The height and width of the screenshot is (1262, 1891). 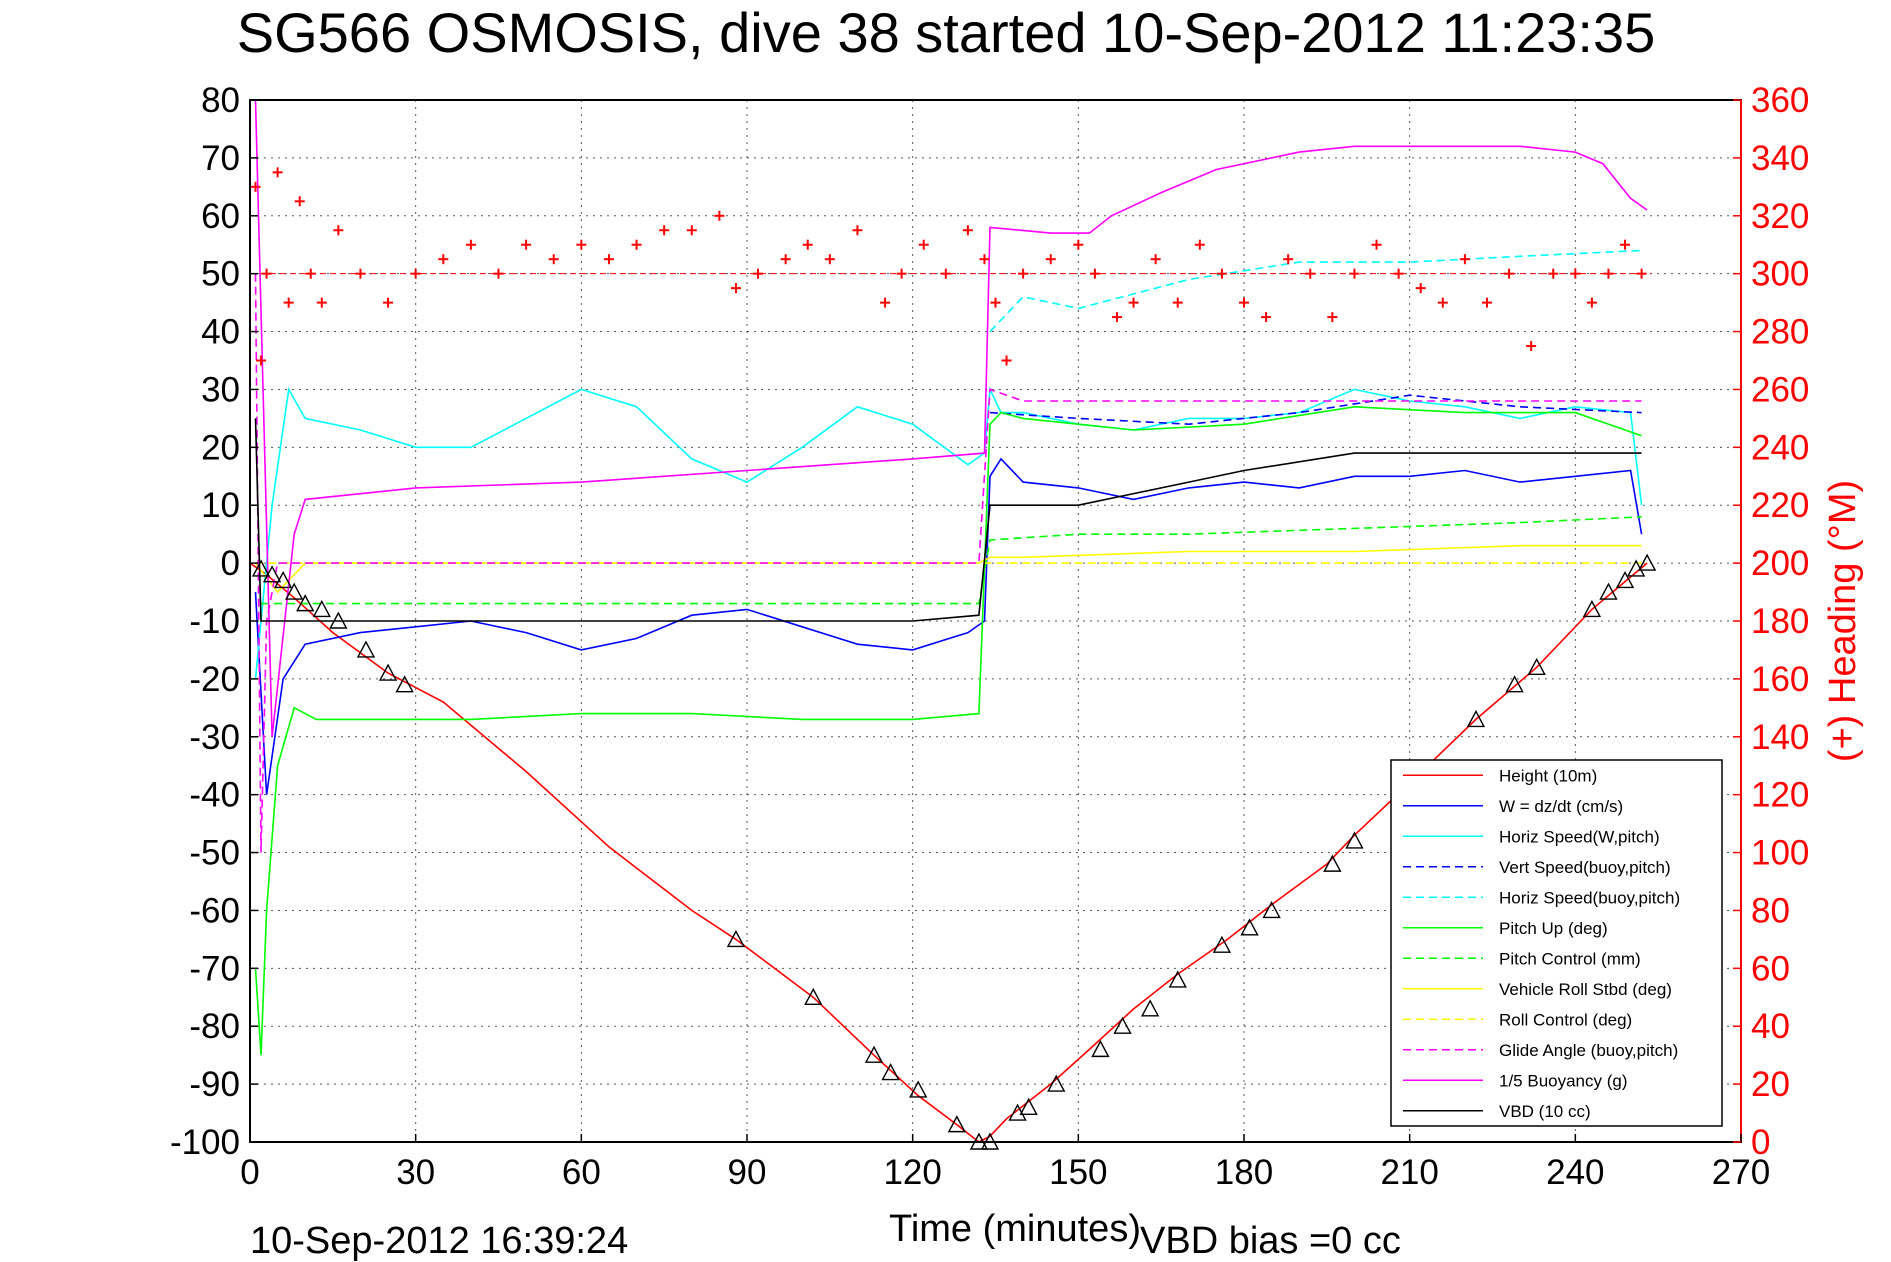 What do you see at coordinates (1585, 989) in the screenshot?
I see `legend-entry: Vehicle Roll Stbd (deg)` at bounding box center [1585, 989].